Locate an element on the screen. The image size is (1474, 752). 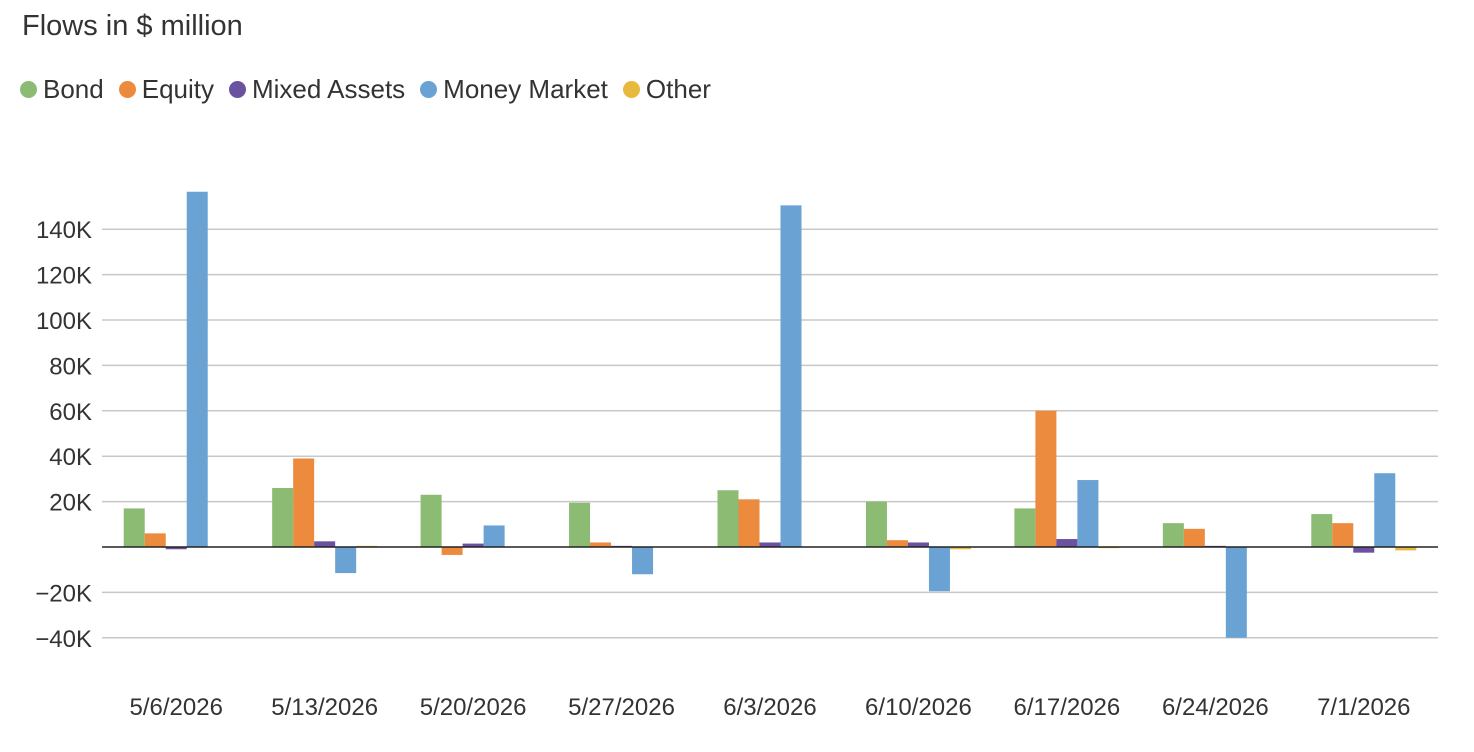
y-axis-ticks: −40K −20K 20K 40K 60K 80K 100K 120K 140K is located at coordinates (63, 435).